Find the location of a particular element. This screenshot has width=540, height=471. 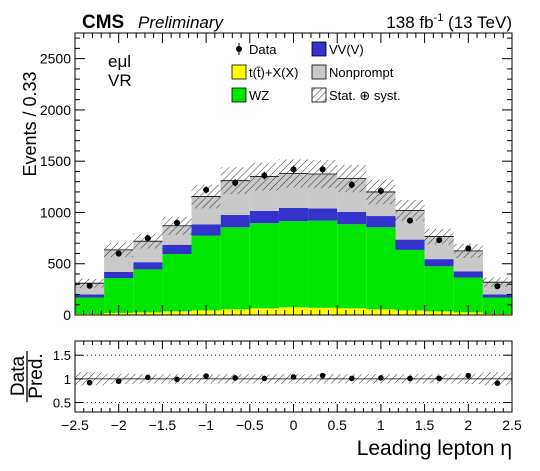

y-tick-label-0: 0 is located at coordinates (67, 315).